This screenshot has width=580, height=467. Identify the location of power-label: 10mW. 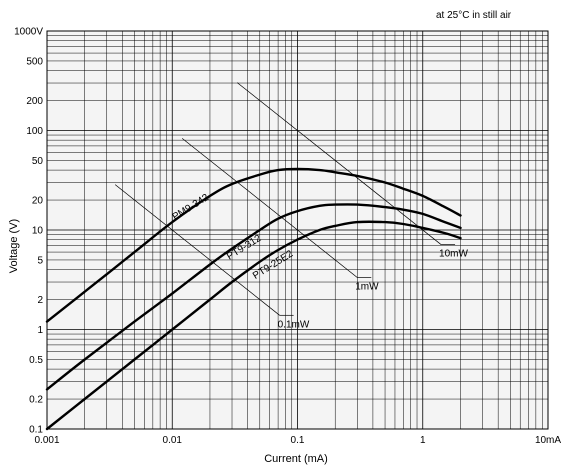
(453, 254).